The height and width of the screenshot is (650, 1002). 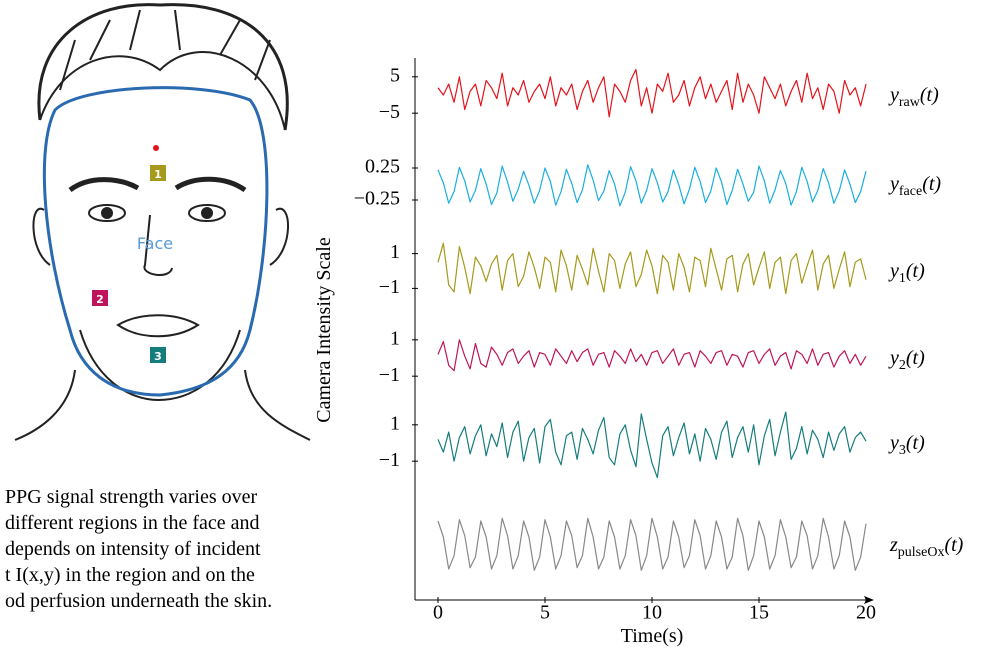 I want to click on left-pupil, so click(x=107, y=213).